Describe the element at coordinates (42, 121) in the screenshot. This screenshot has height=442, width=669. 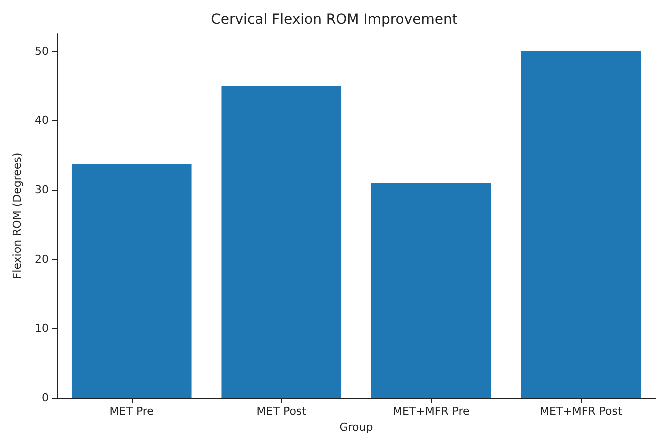
I see `y-tick-label: 40` at that location.